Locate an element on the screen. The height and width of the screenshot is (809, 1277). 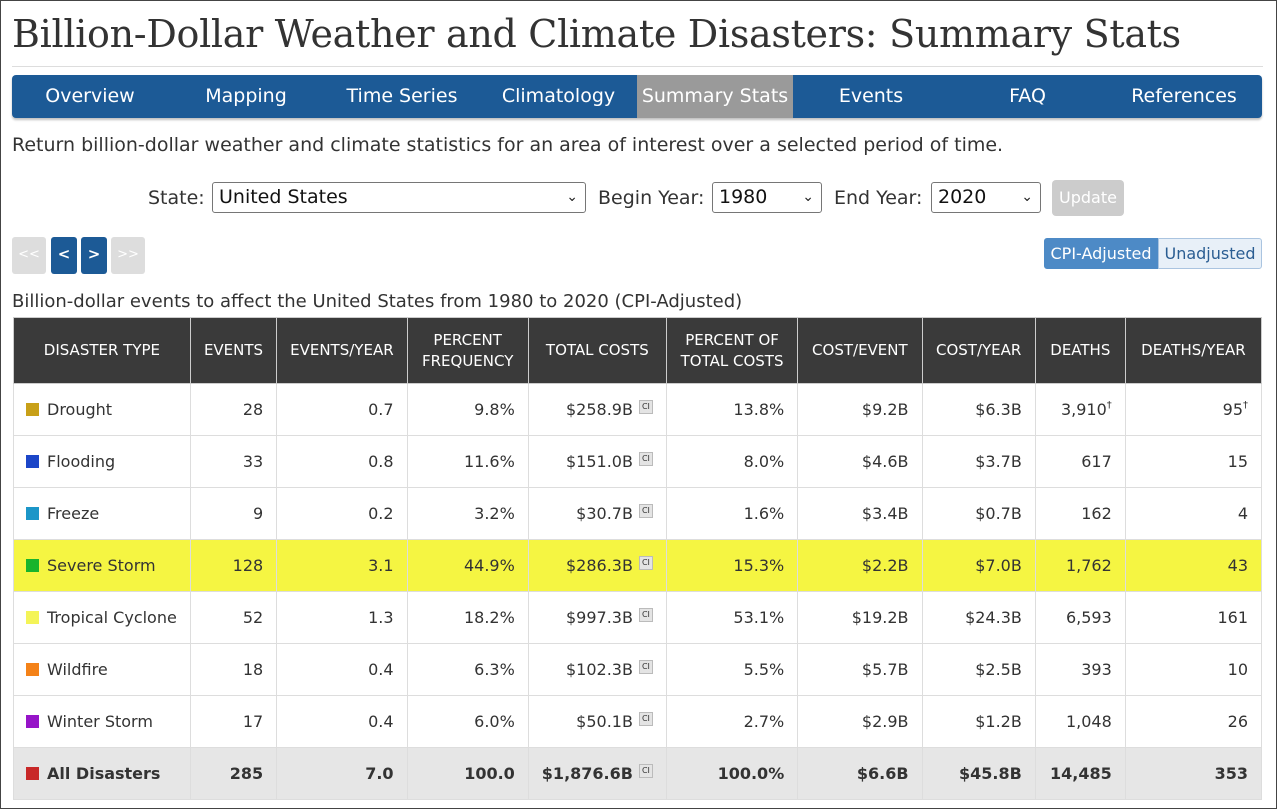
first-page-button: << is located at coordinates (29, 255).